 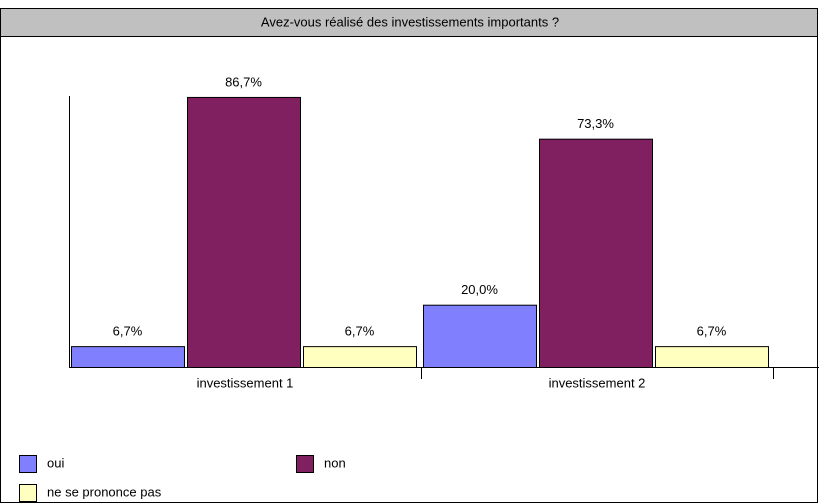 What do you see at coordinates (245, 382) in the screenshot?
I see `x-tick-label: investissement 1` at bounding box center [245, 382].